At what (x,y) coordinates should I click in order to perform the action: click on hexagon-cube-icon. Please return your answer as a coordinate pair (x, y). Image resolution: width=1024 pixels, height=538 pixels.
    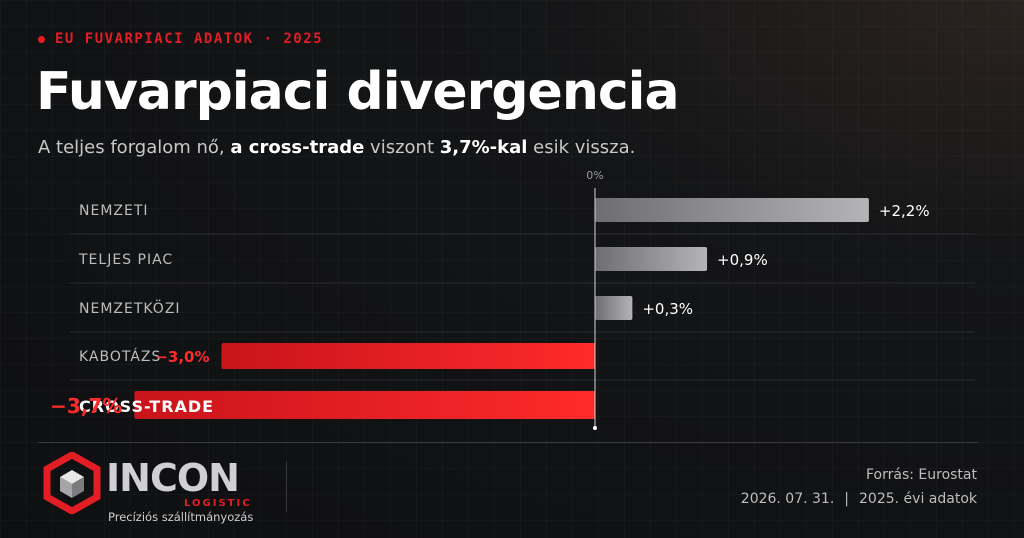
    Looking at the image, I should click on (72, 483).